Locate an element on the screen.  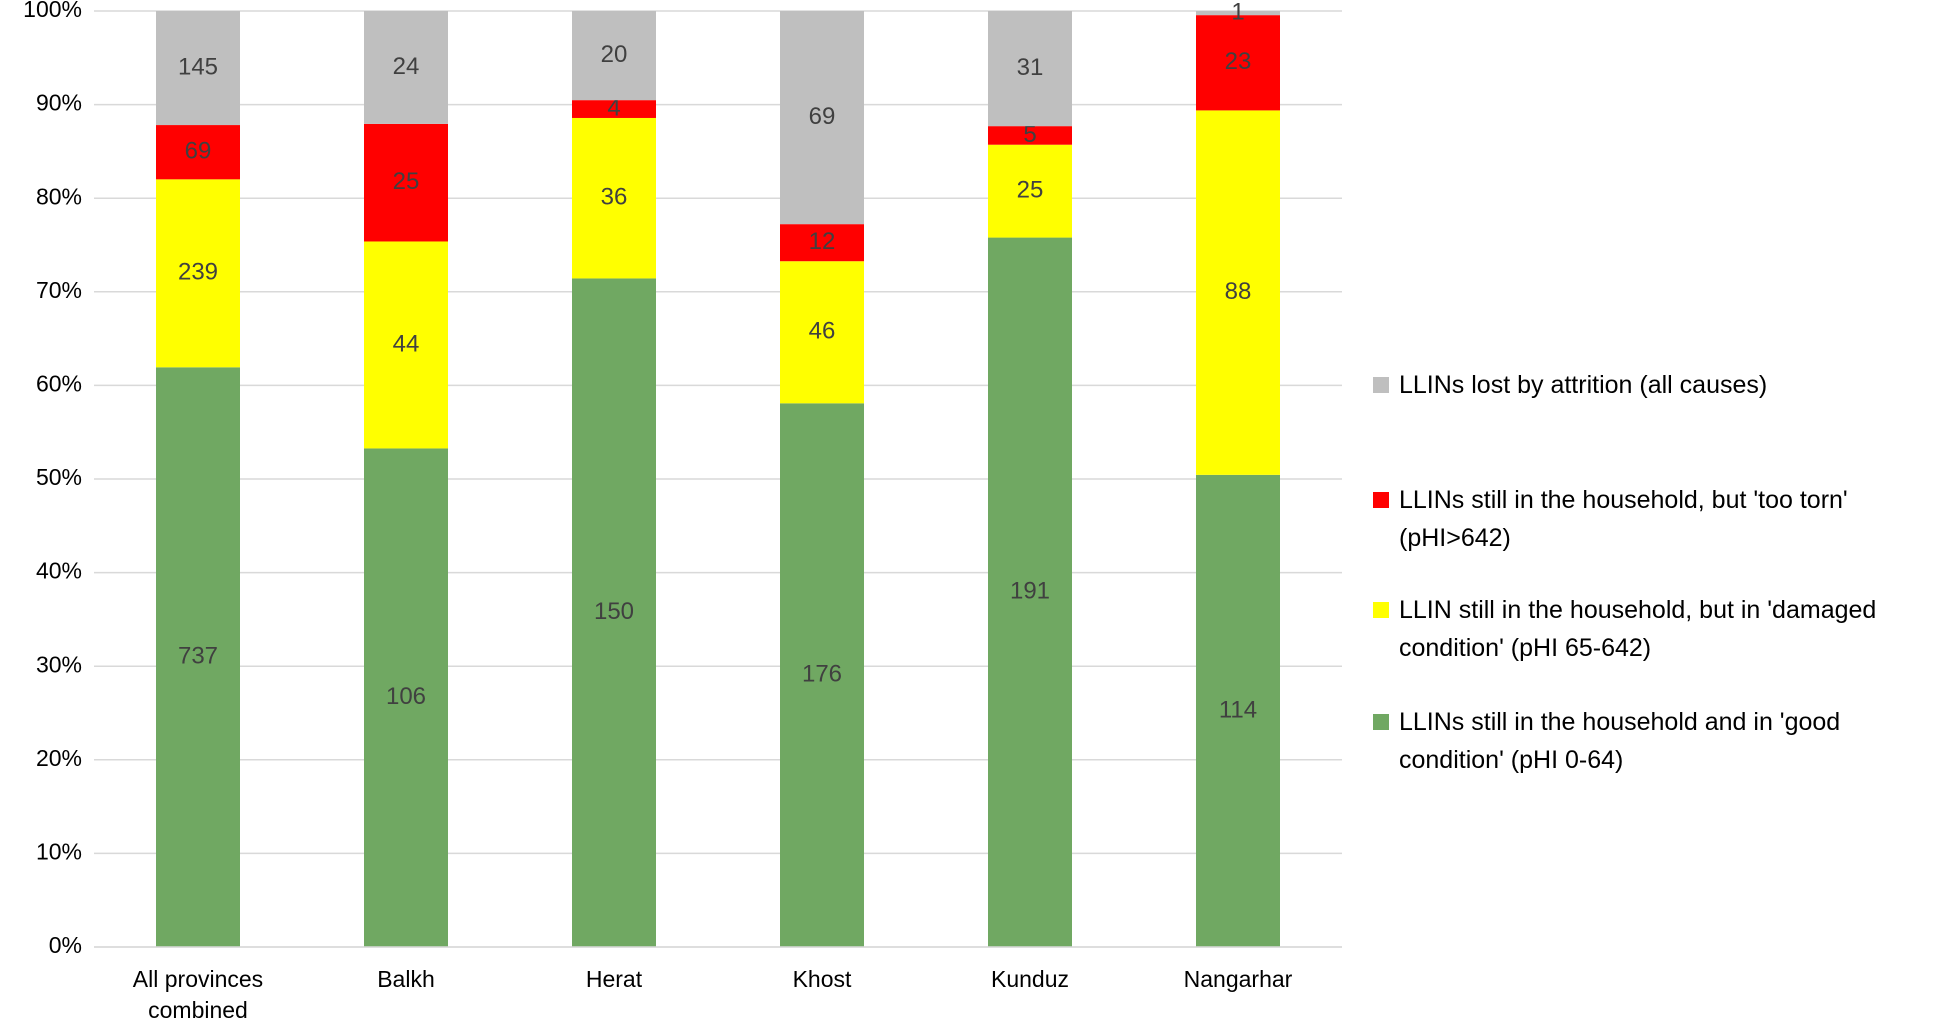
data-label: 36 is located at coordinates (614, 197).